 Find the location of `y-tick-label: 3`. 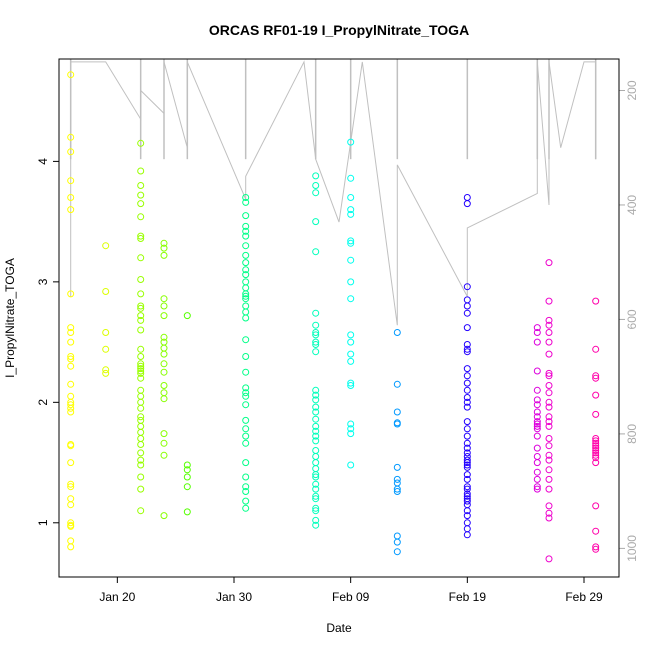

y-tick-label: 3 is located at coordinates (43, 281).